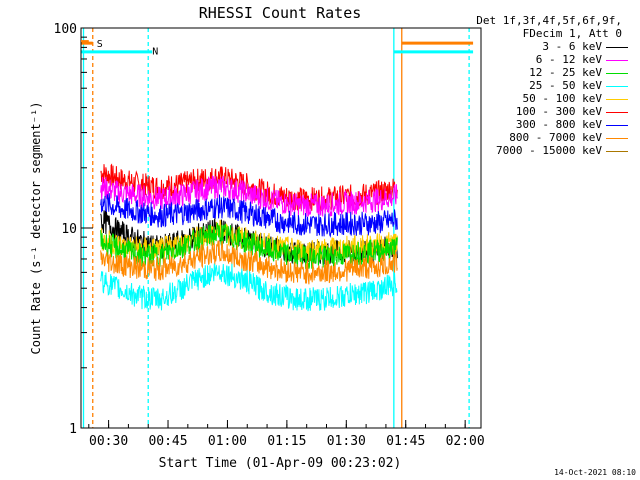 Image resolution: width=640 pixels, height=480 pixels. I want to click on legend-entry: 3 - 6 keV, so click(572, 46).